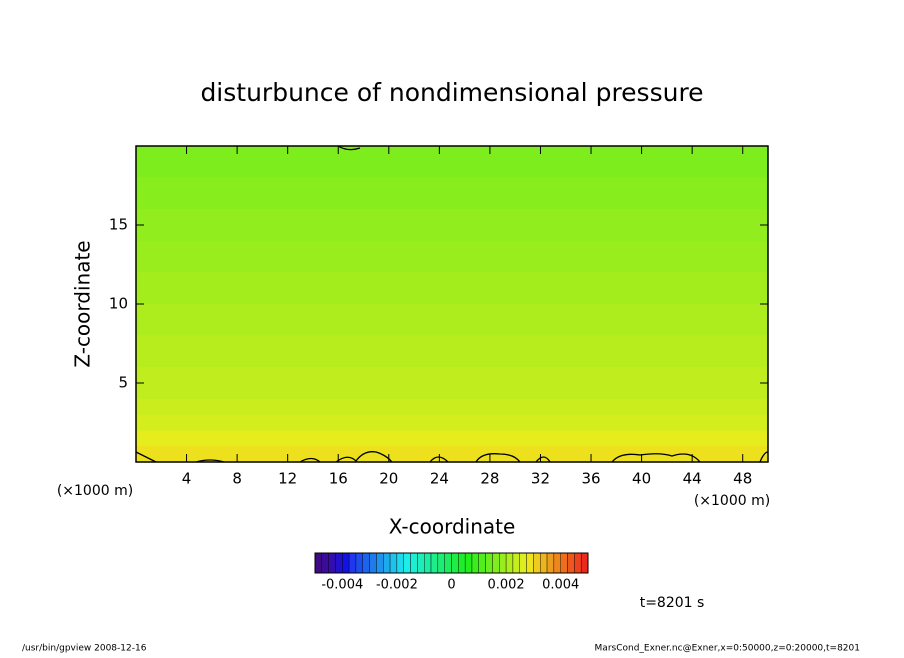 This screenshot has width=904, height=658. Describe the element at coordinates (672, 603) in the screenshot. I see `time-label: t=8201 s` at that location.